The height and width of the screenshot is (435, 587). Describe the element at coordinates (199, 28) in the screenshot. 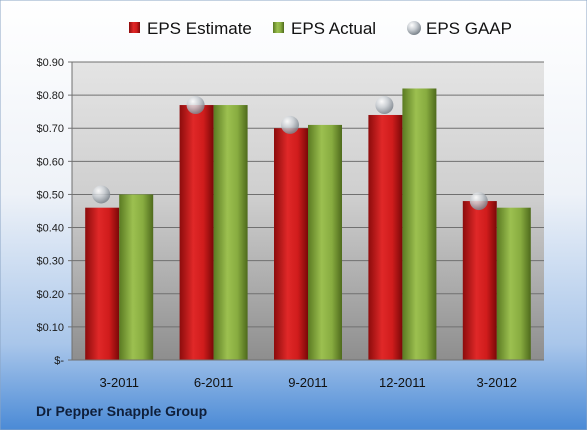

I see `legend-label: EPS Estimate` at that location.